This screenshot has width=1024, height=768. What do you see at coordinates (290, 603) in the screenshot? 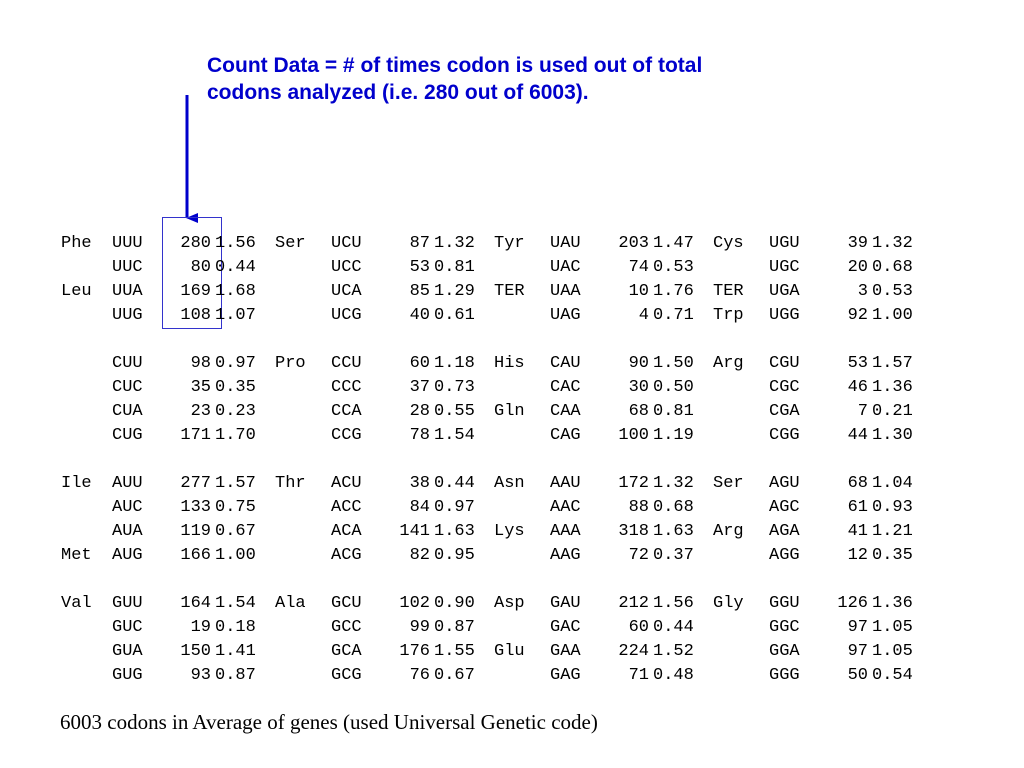
I see `amino-acid-cell: Ala` at bounding box center [290, 603].